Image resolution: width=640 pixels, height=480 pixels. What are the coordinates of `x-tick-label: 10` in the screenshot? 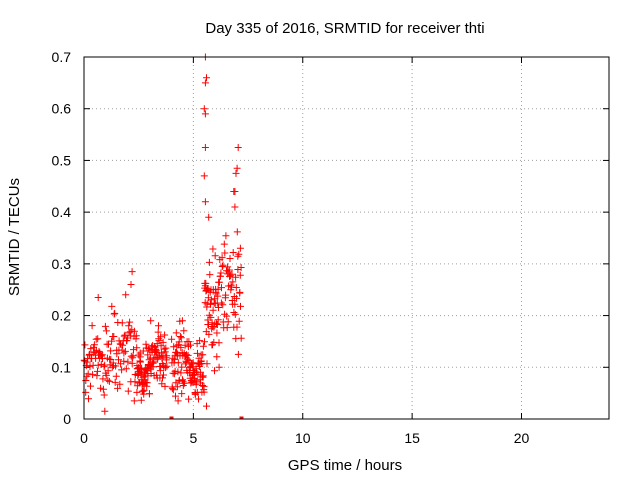 It's located at (303, 438).